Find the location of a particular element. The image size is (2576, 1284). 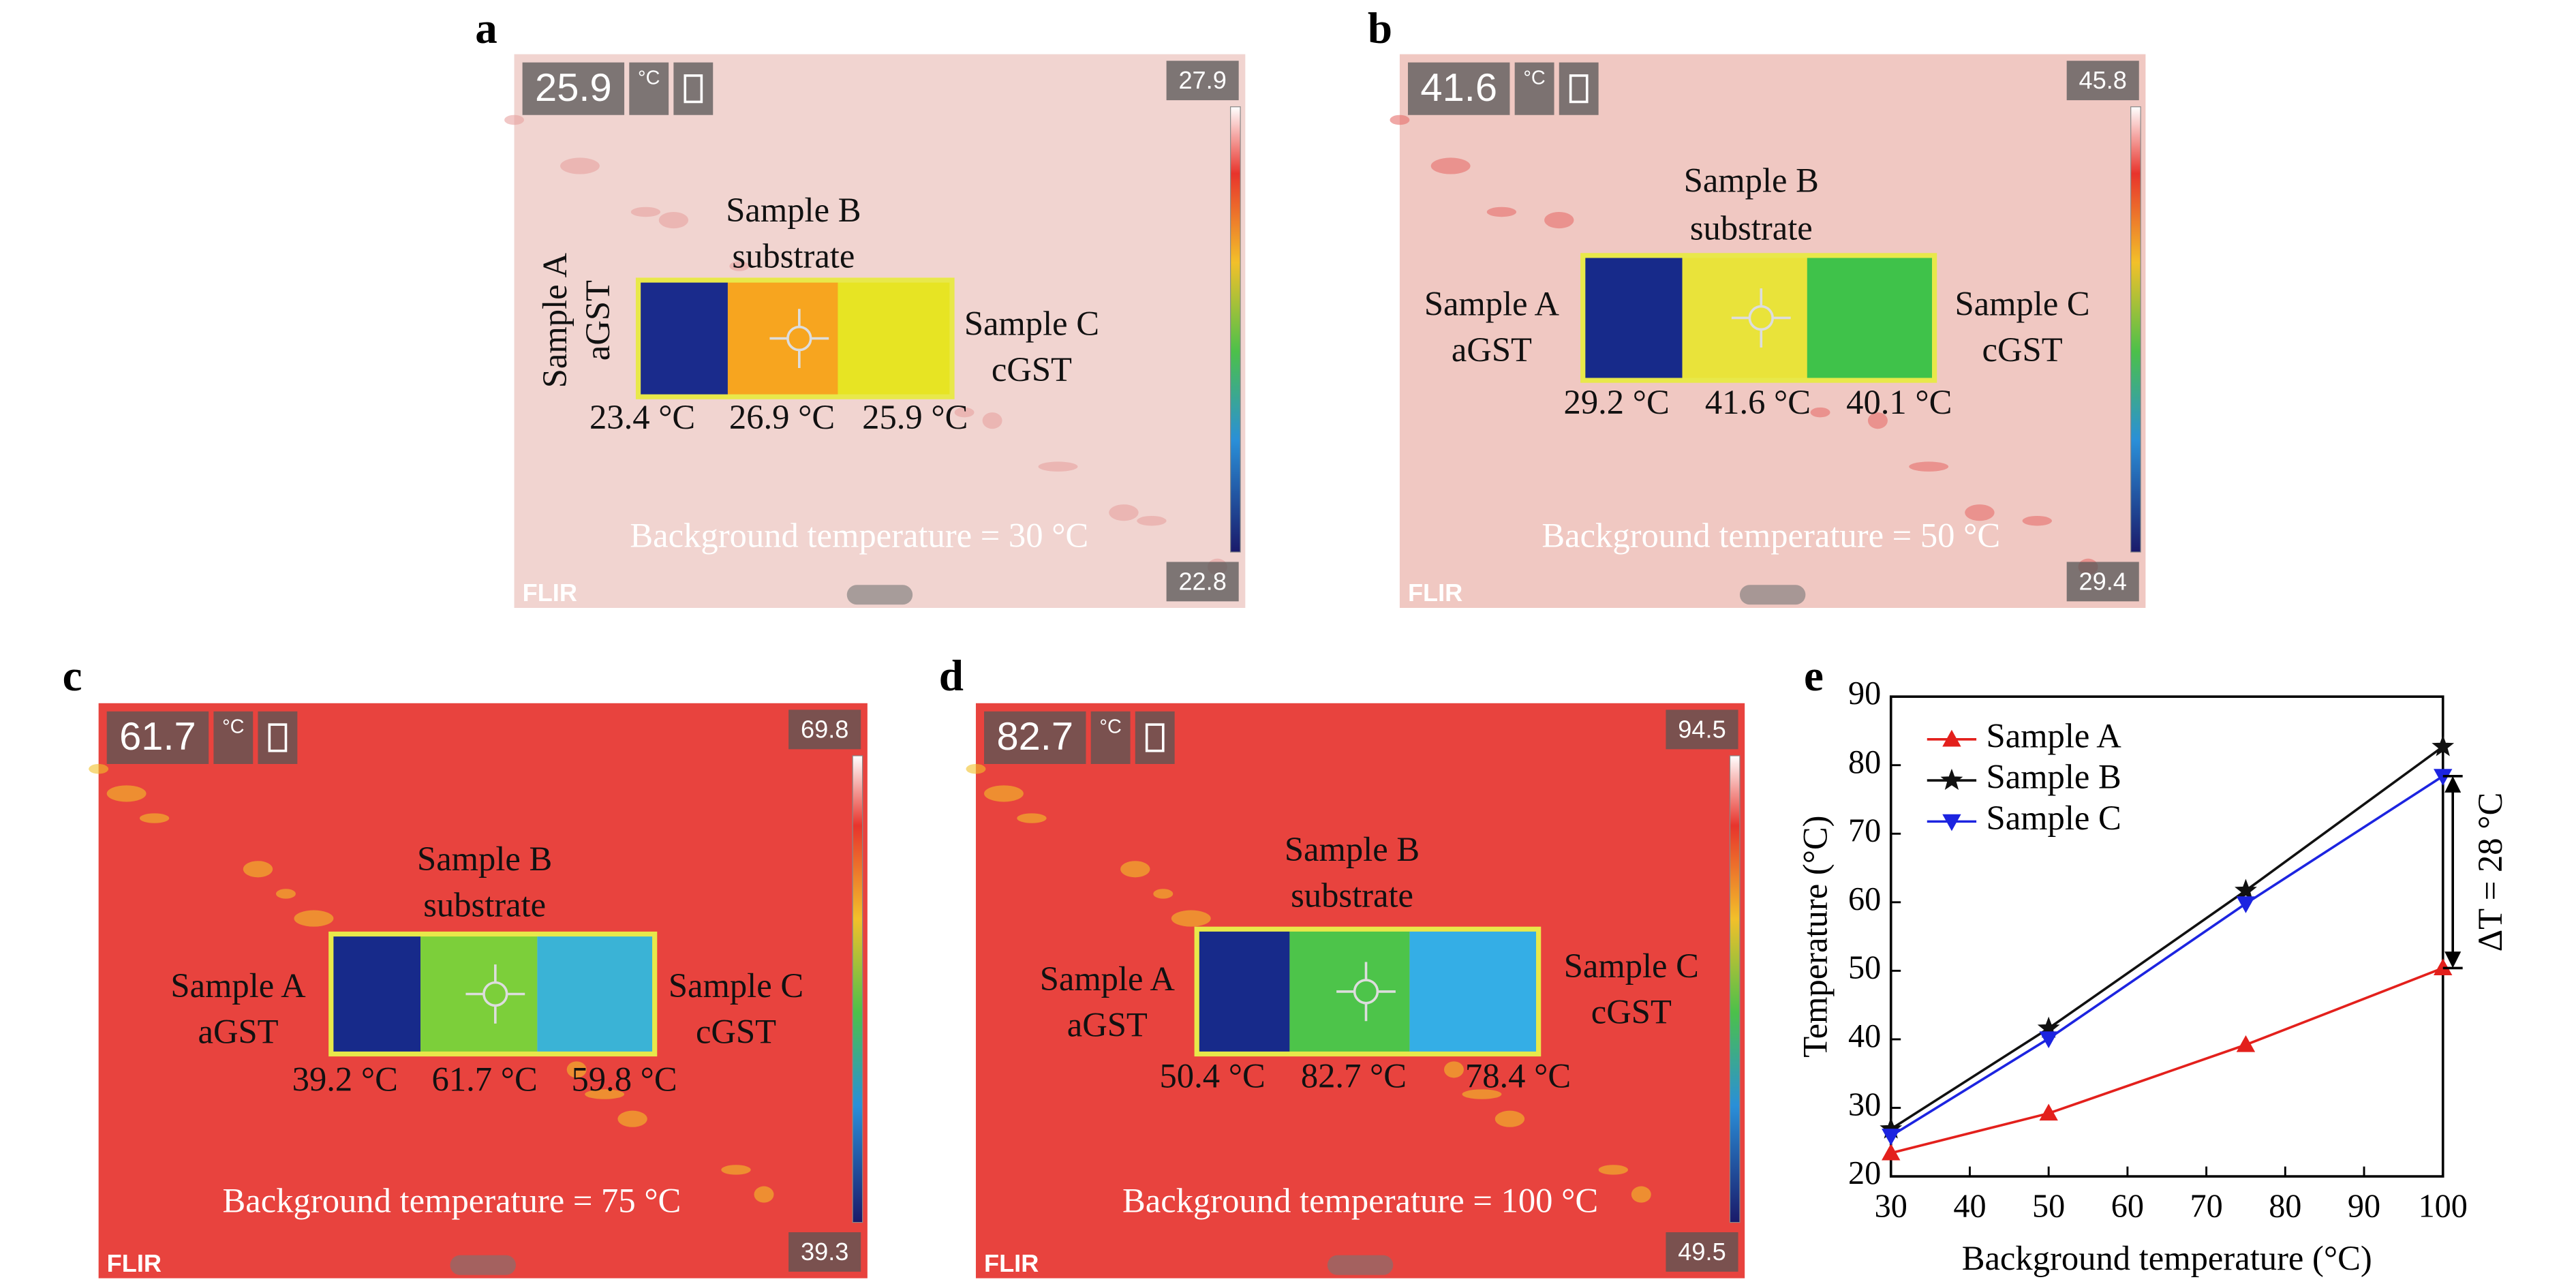

x-tick-label: 60 is located at coordinates (2127, 1206).